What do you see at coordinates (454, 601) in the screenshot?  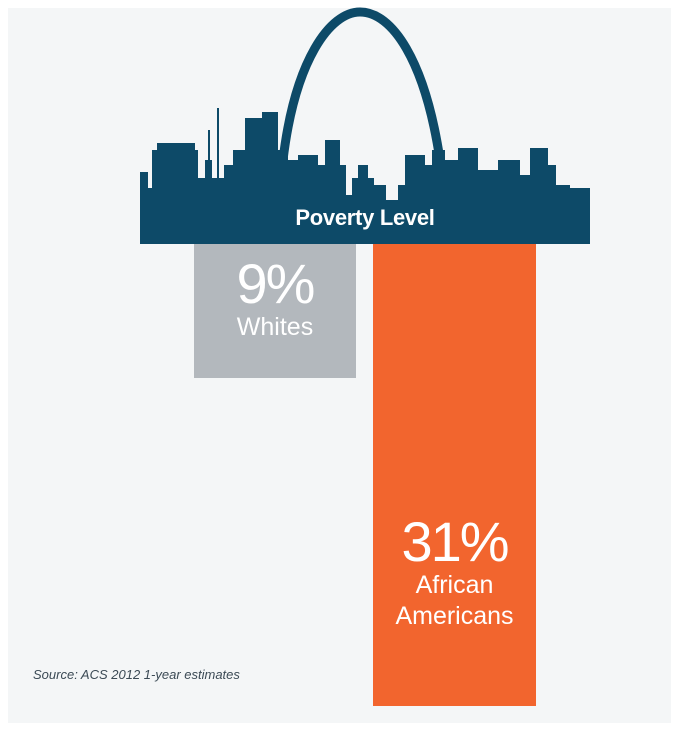 I see `bar-category-label: African Americans` at bounding box center [454, 601].